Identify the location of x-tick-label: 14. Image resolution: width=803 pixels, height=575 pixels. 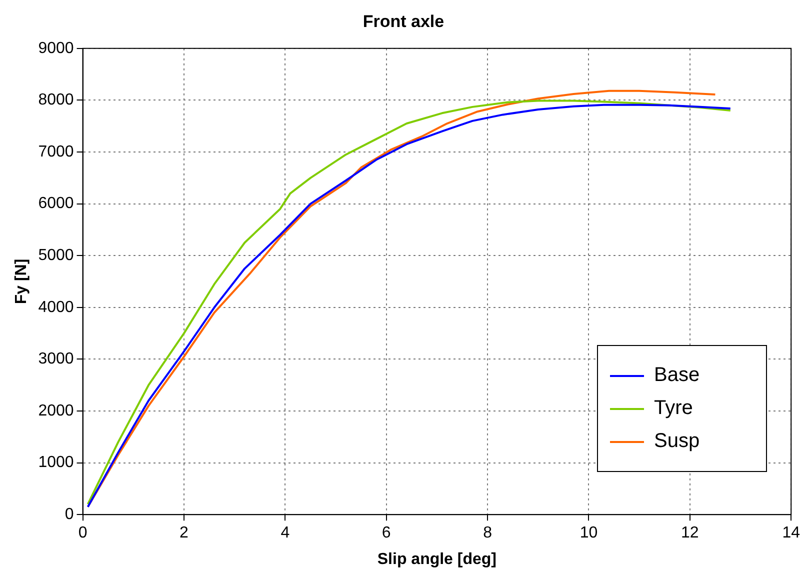
(791, 533).